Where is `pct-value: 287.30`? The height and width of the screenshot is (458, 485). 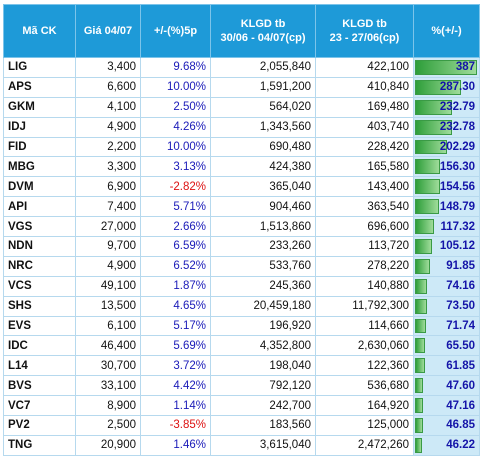 pct-value: 287.30 is located at coordinates (457, 87).